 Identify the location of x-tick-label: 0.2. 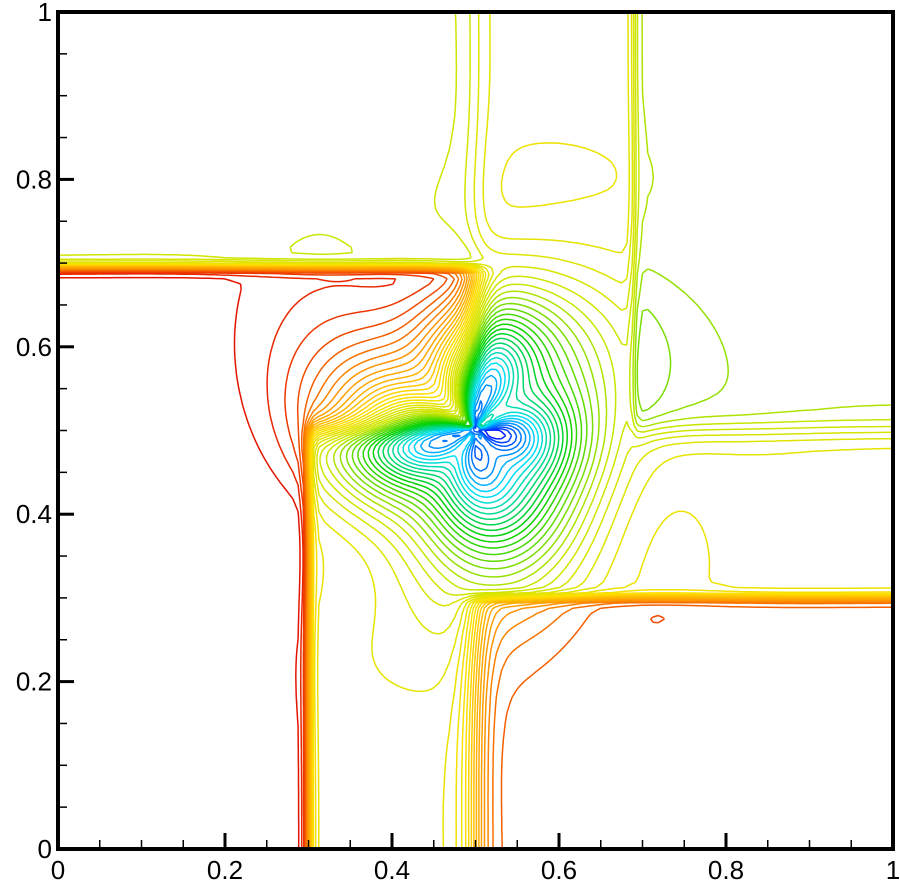
(225, 870).